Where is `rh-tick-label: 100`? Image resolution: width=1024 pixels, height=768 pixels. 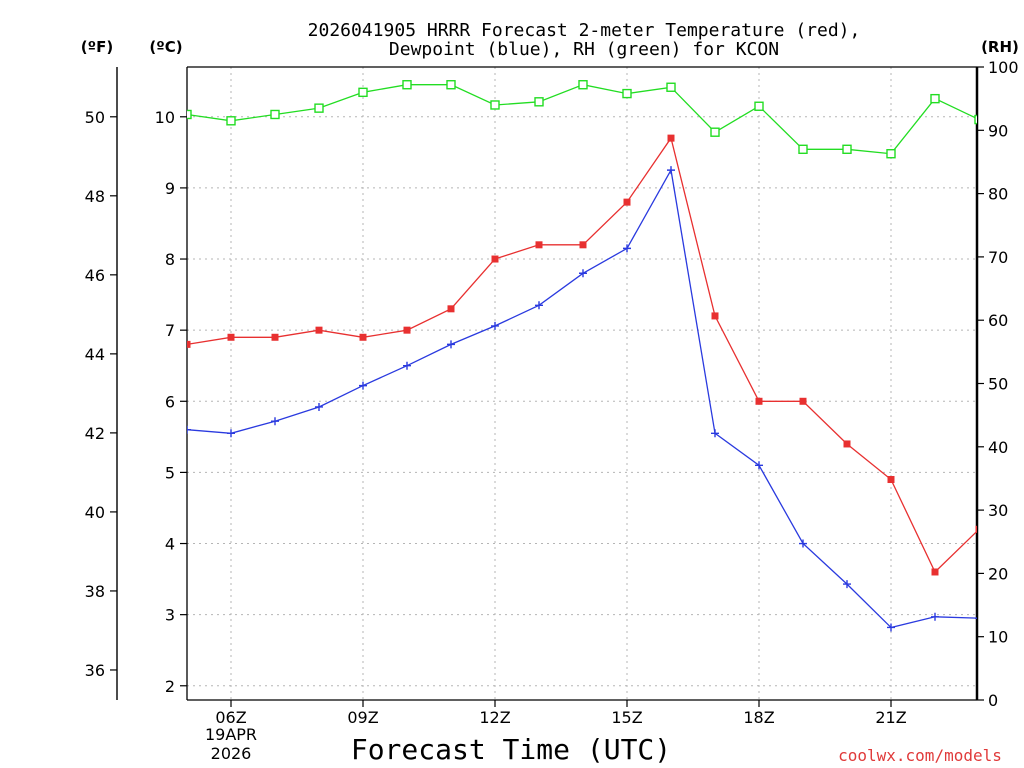 rh-tick-label: 100 is located at coordinates (1003, 67).